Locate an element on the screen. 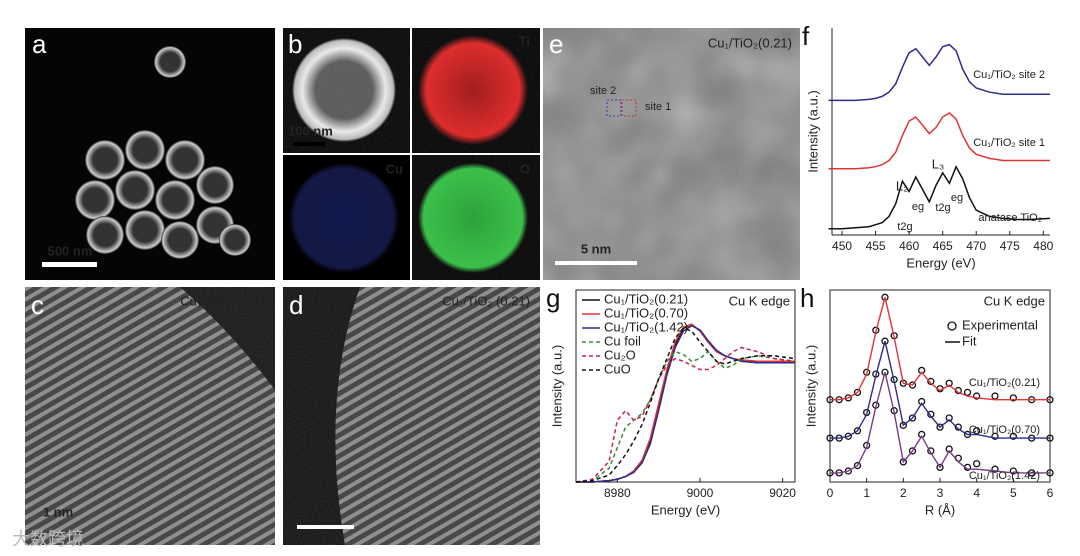 The height and width of the screenshot is (556, 1080). map-label: Cu is located at coordinates (394, 168).